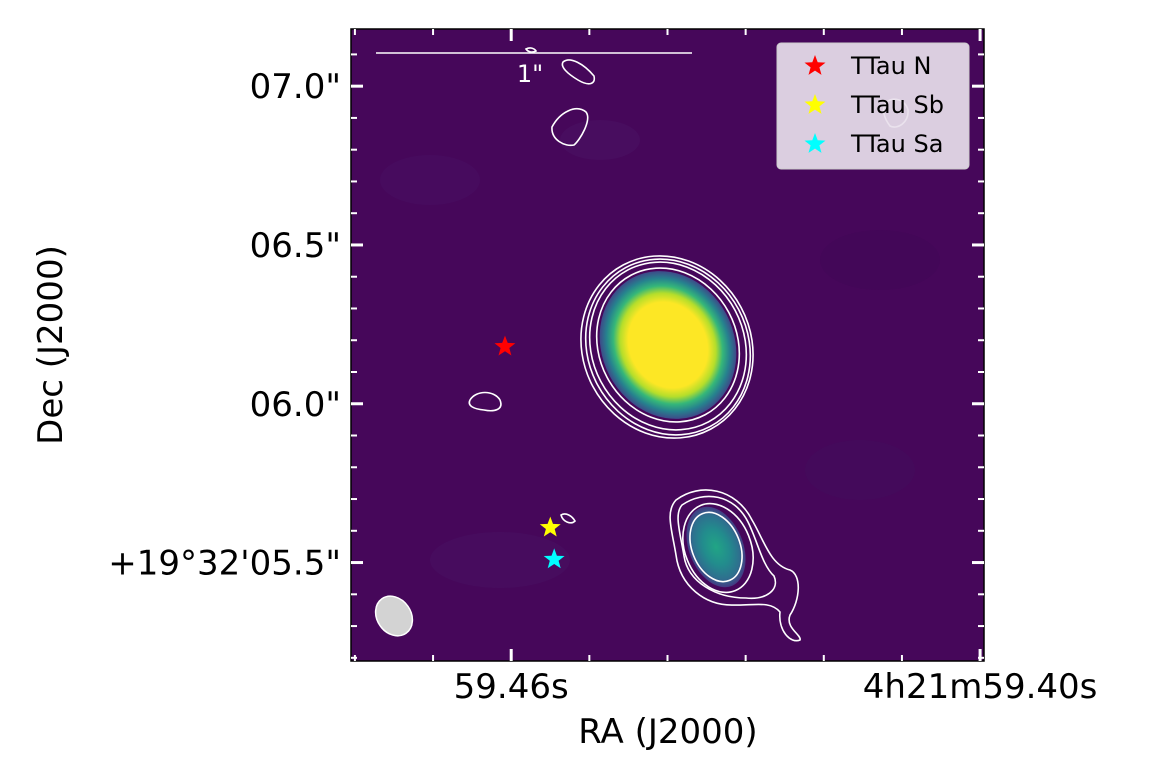 This screenshot has height=780, width=1170. What do you see at coordinates (394, 616) in the screenshot?
I see `beam-ellipse` at bounding box center [394, 616].